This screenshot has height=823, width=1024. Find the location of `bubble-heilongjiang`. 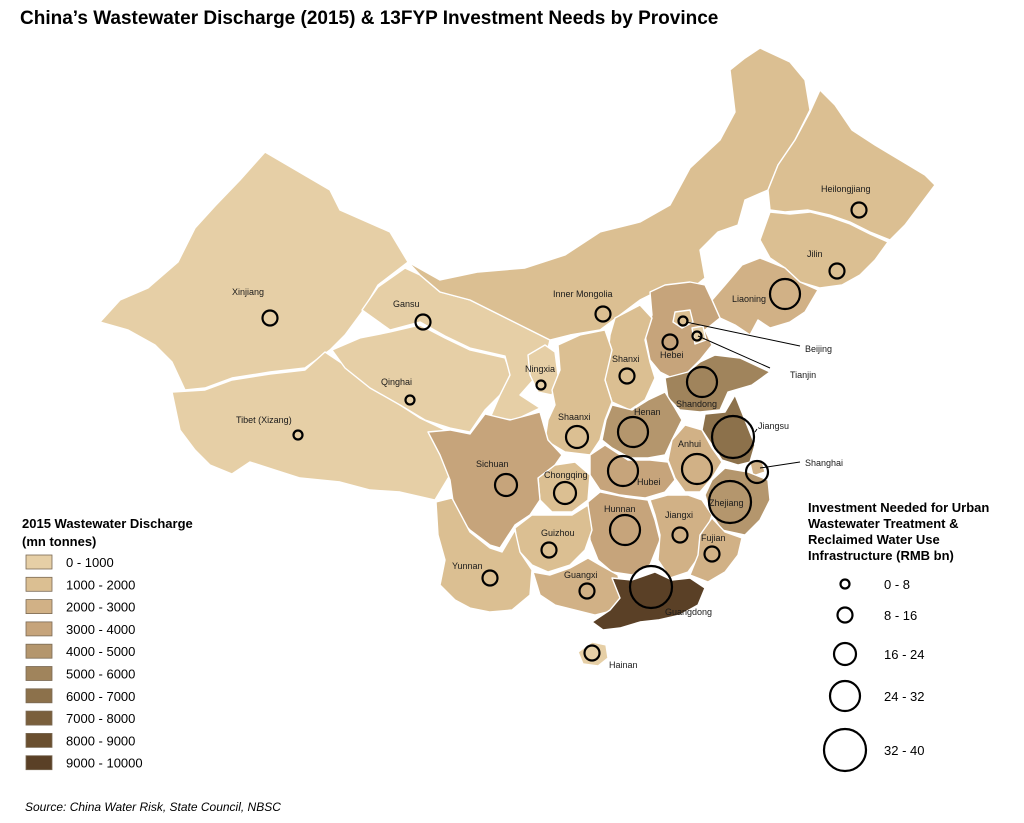

bubble-heilongjiang is located at coordinates (859, 210).